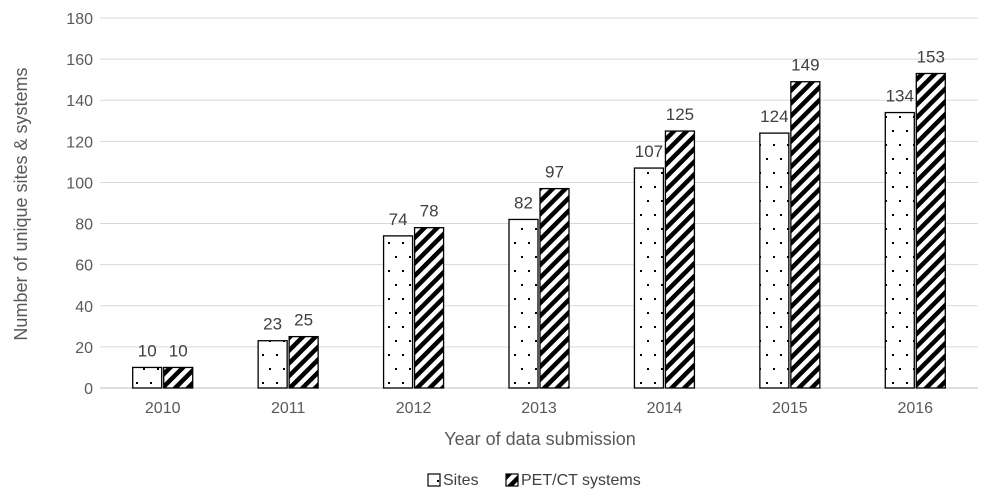  What do you see at coordinates (915, 408) in the screenshot?
I see `x-tick-label: 2016` at bounding box center [915, 408].